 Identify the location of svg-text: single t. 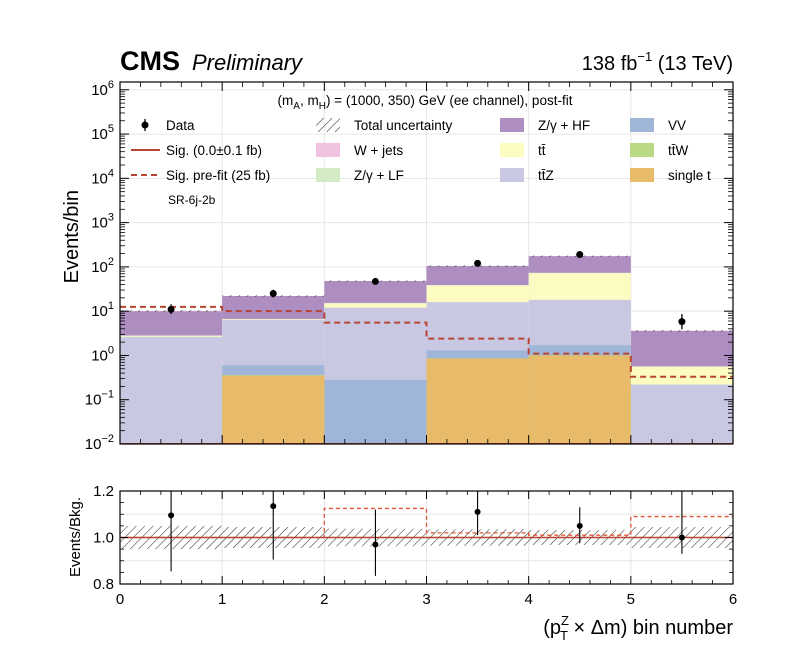
(689, 175).